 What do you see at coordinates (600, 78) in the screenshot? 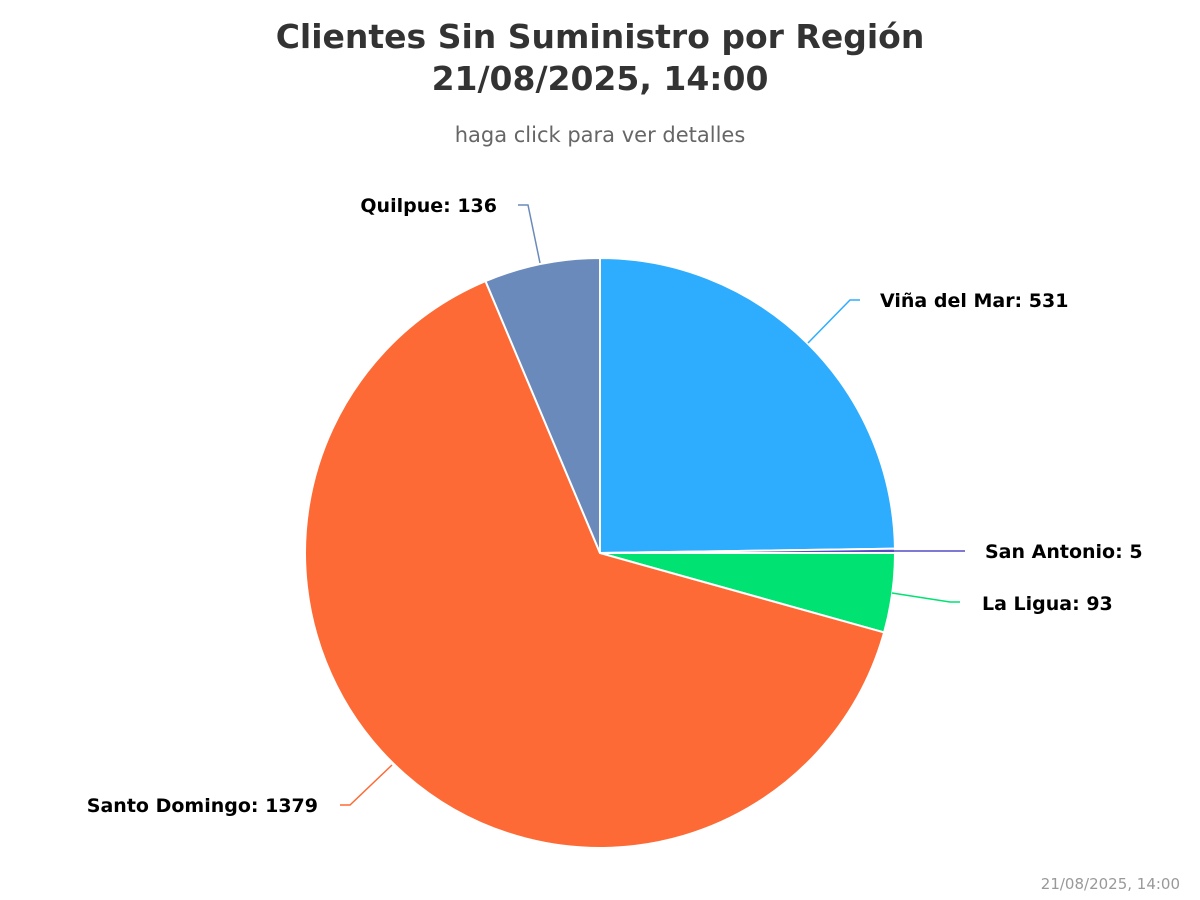
I see `chart-title-line-2: 21/08/2025, 14:00` at bounding box center [600, 78].